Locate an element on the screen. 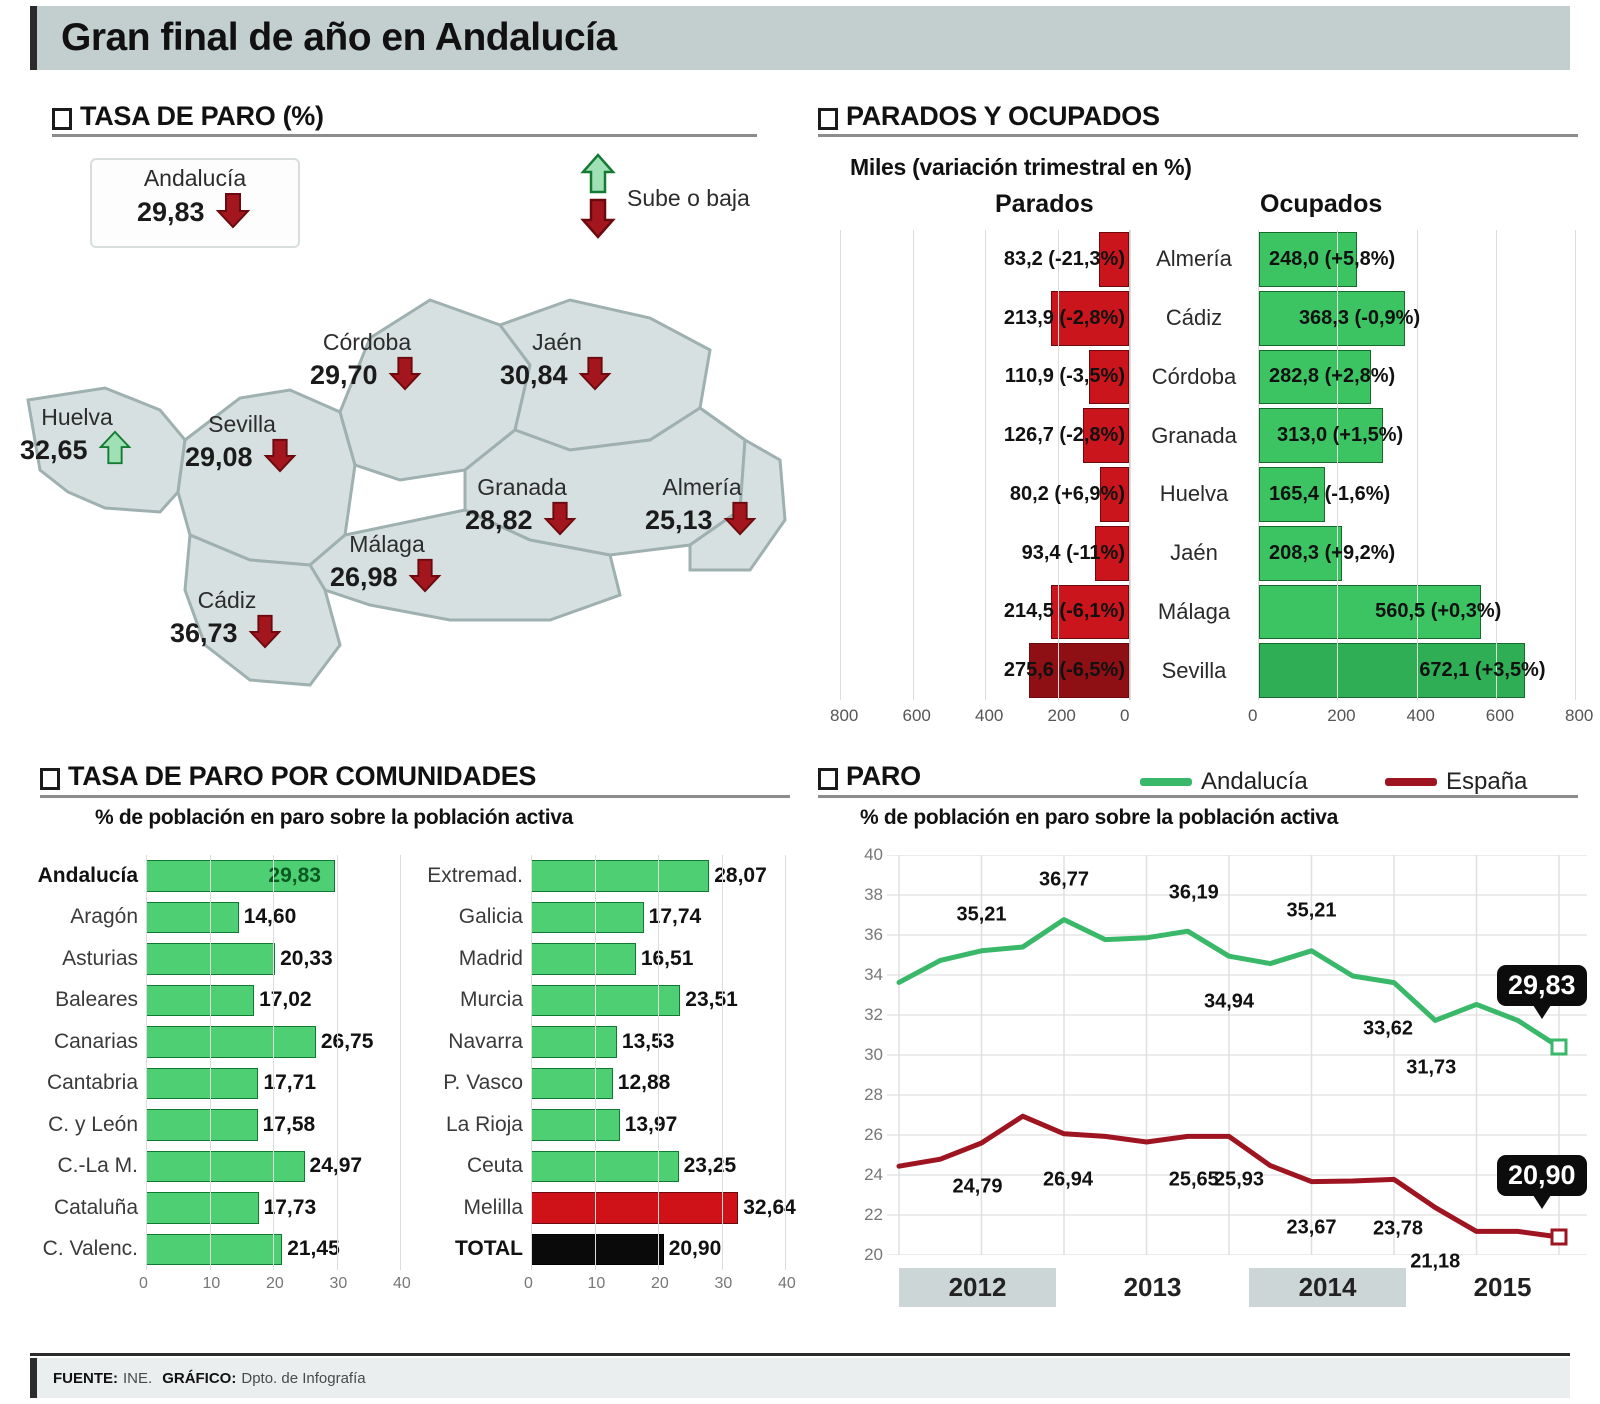 Image resolution: width=1600 pixels, height=1404 pixels. com-plot: 24,97 is located at coordinates (273, 1167).